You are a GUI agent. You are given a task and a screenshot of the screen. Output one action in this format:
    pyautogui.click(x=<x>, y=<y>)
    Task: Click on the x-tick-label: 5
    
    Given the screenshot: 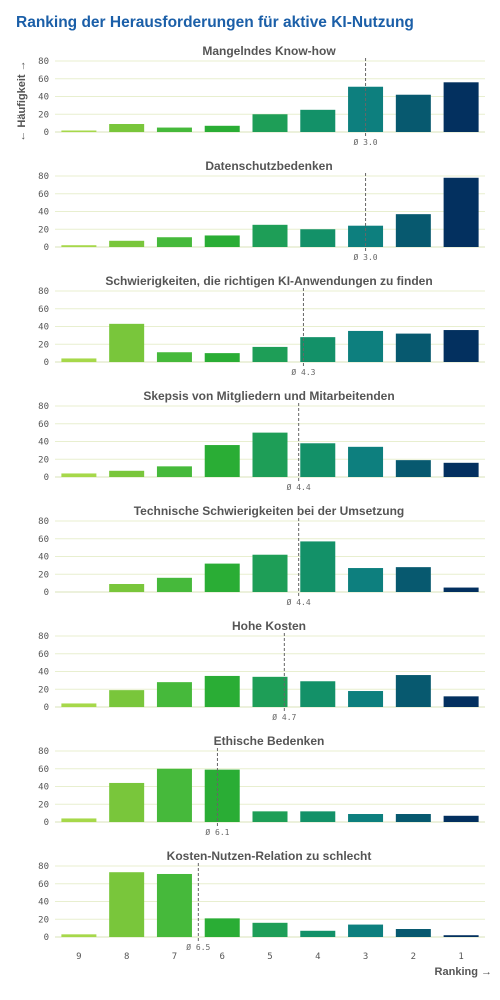 What is the action you would take?
    pyautogui.click(x=269, y=957)
    